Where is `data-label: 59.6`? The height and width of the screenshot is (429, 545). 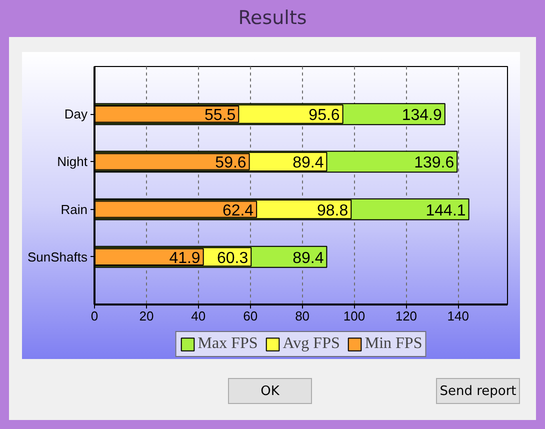 data-label: 59.6 is located at coordinates (230, 163).